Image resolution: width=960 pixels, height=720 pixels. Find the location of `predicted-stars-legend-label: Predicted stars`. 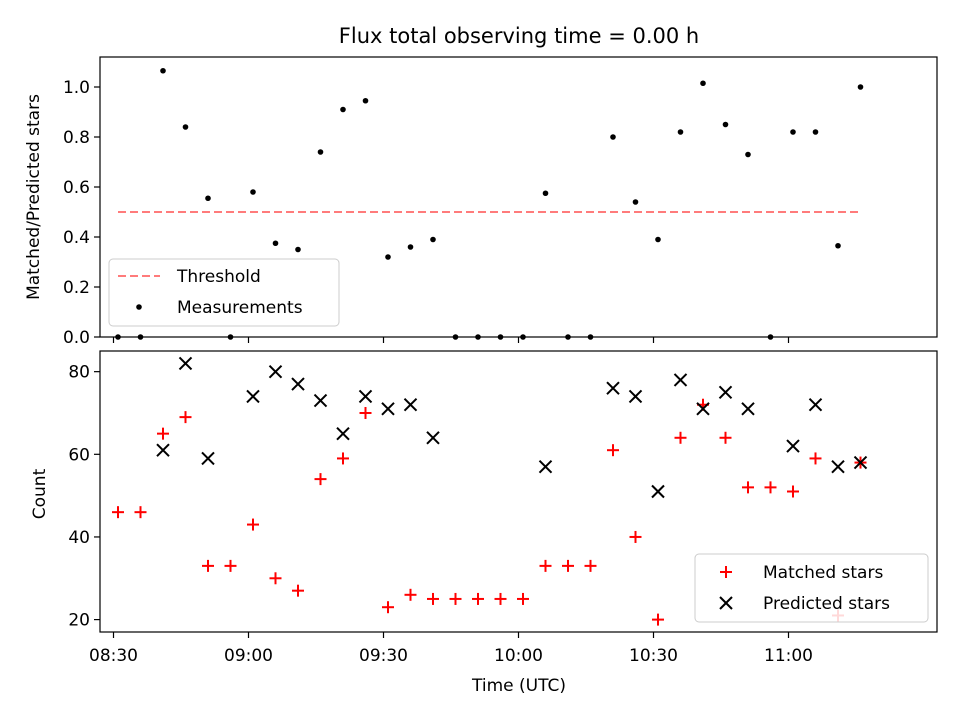

predicted-stars-legend-label: Predicted stars is located at coordinates (826, 604).